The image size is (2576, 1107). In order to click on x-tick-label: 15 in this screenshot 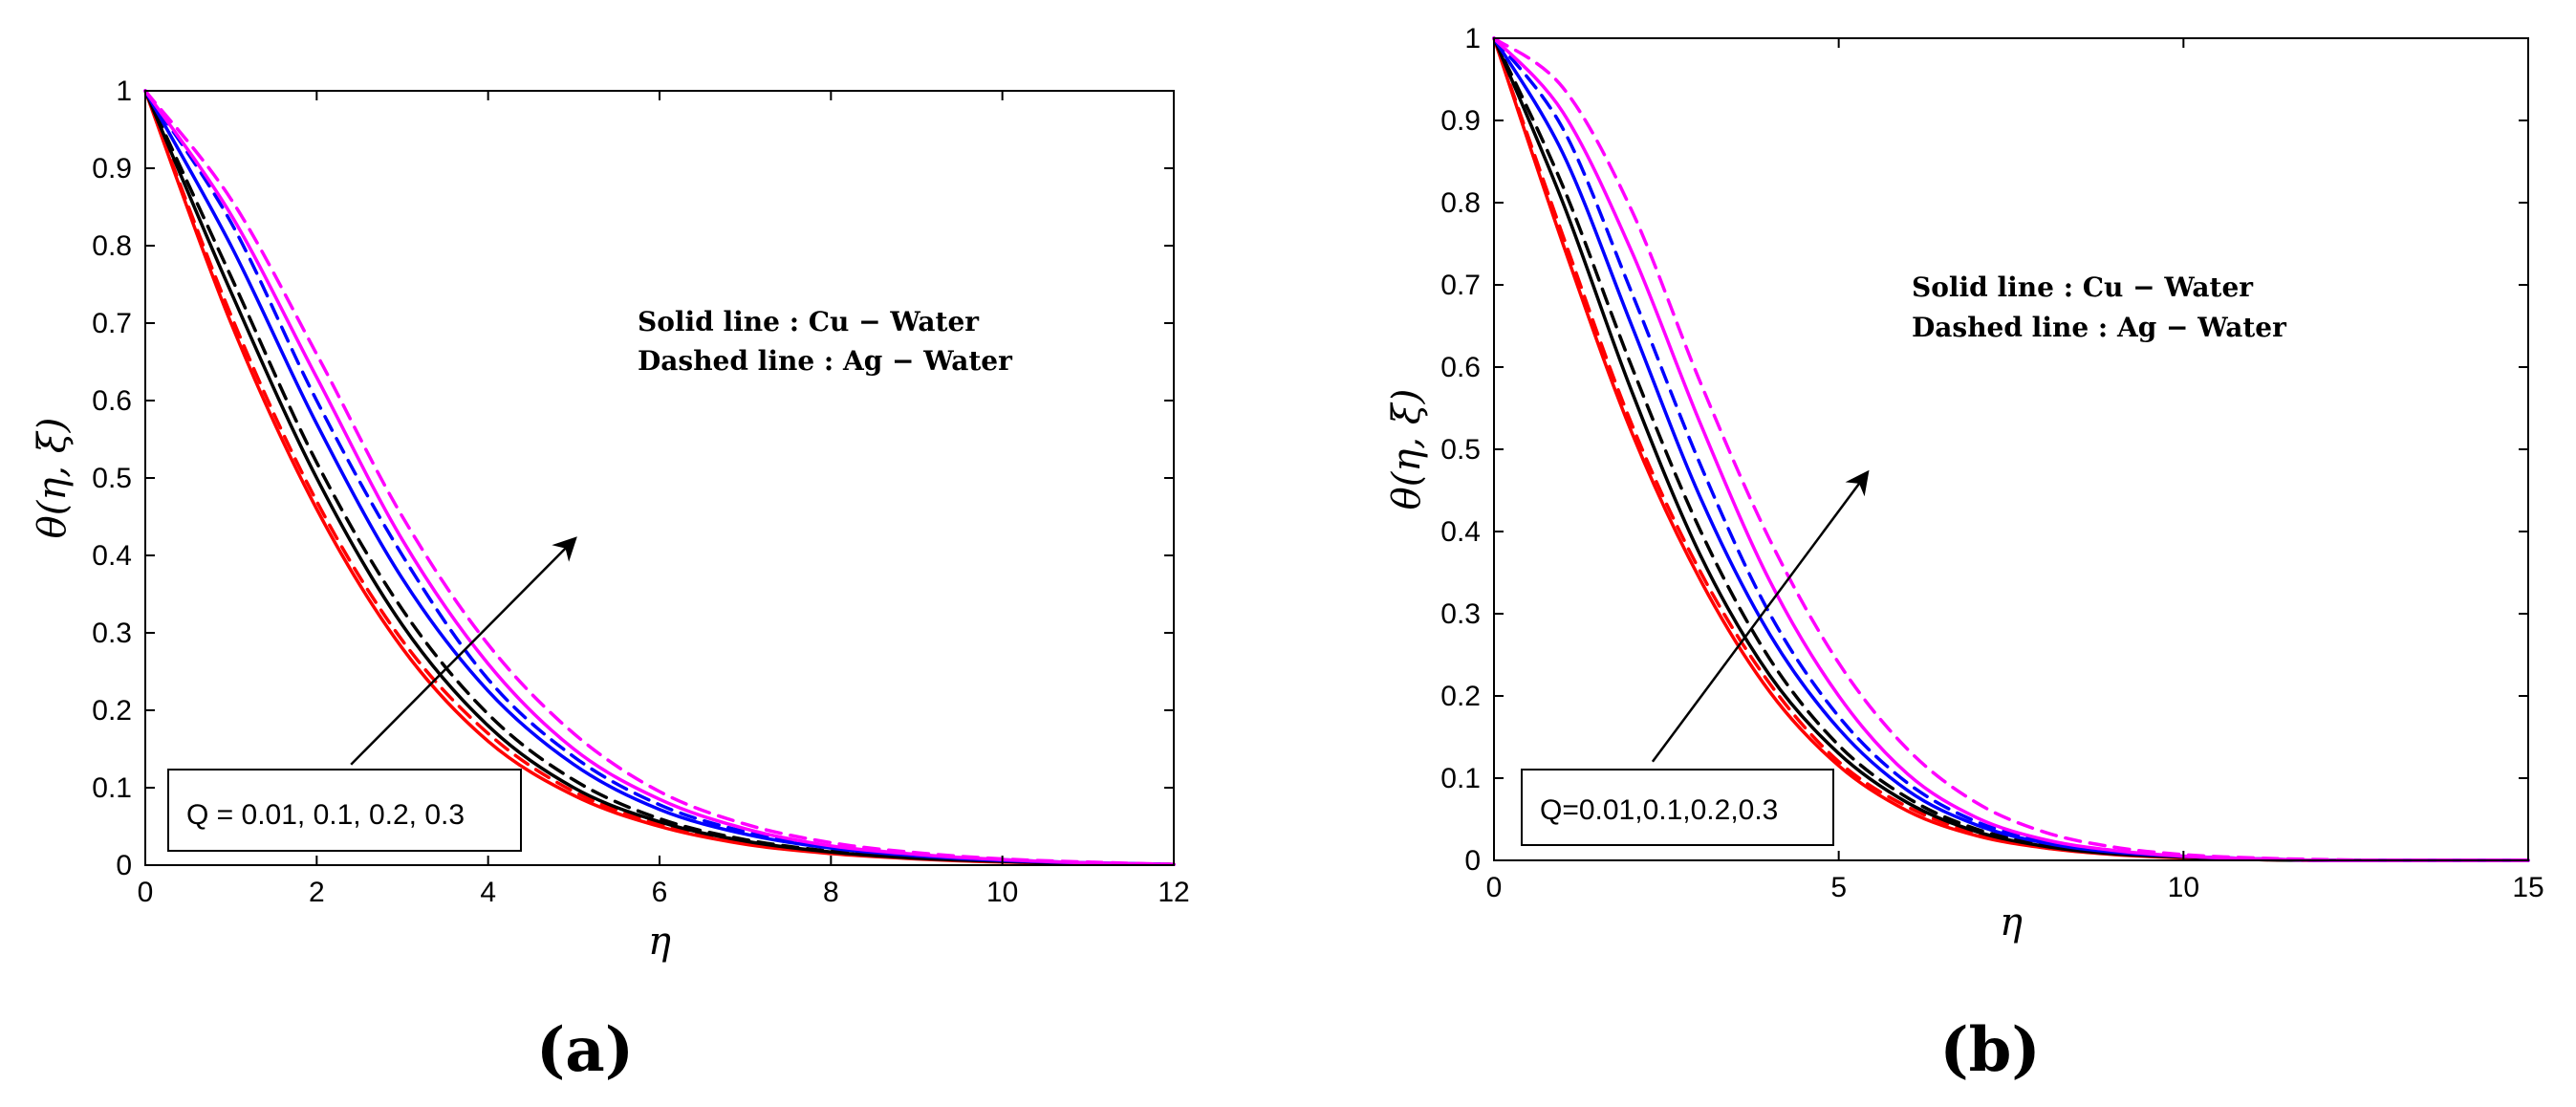, I will do `click(2528, 887)`.